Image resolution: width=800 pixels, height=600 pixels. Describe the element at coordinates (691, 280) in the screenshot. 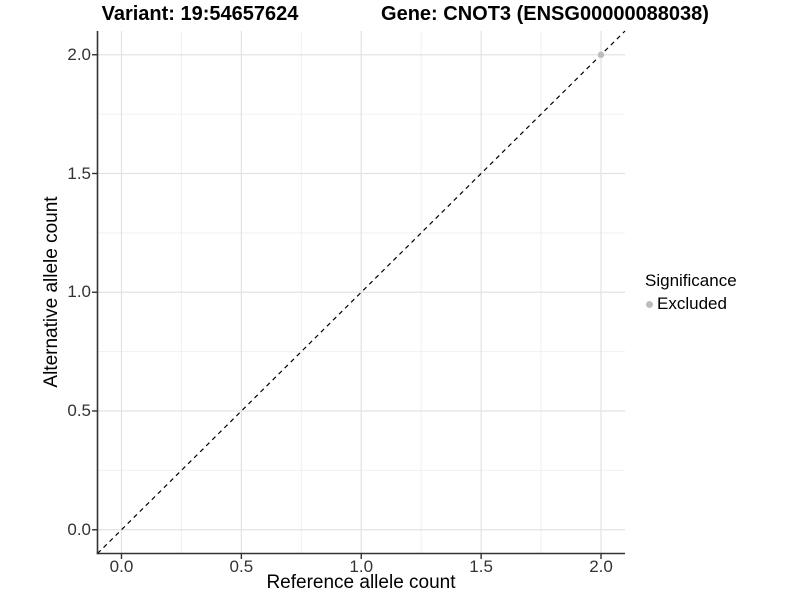

I see `legend-title: Significance` at that location.